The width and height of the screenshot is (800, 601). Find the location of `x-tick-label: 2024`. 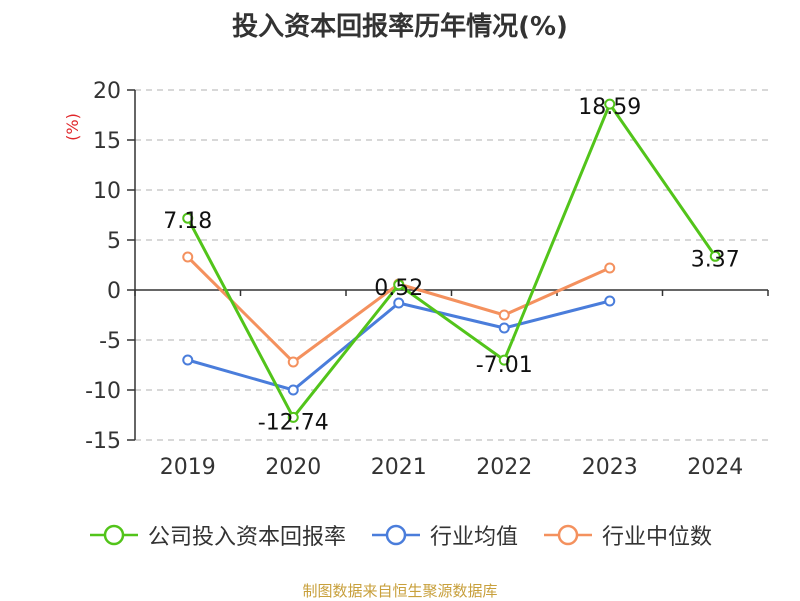

x-tick-label: 2024 is located at coordinates (715, 467).